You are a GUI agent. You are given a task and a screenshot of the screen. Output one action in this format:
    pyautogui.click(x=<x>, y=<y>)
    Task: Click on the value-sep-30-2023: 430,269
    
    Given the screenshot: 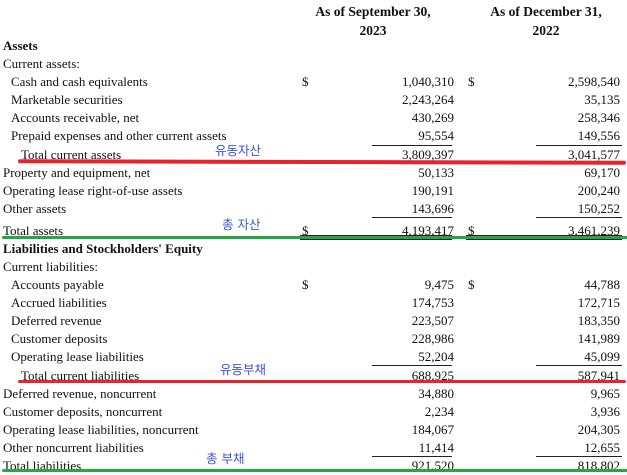 What is the action you would take?
    pyautogui.click(x=432, y=117)
    